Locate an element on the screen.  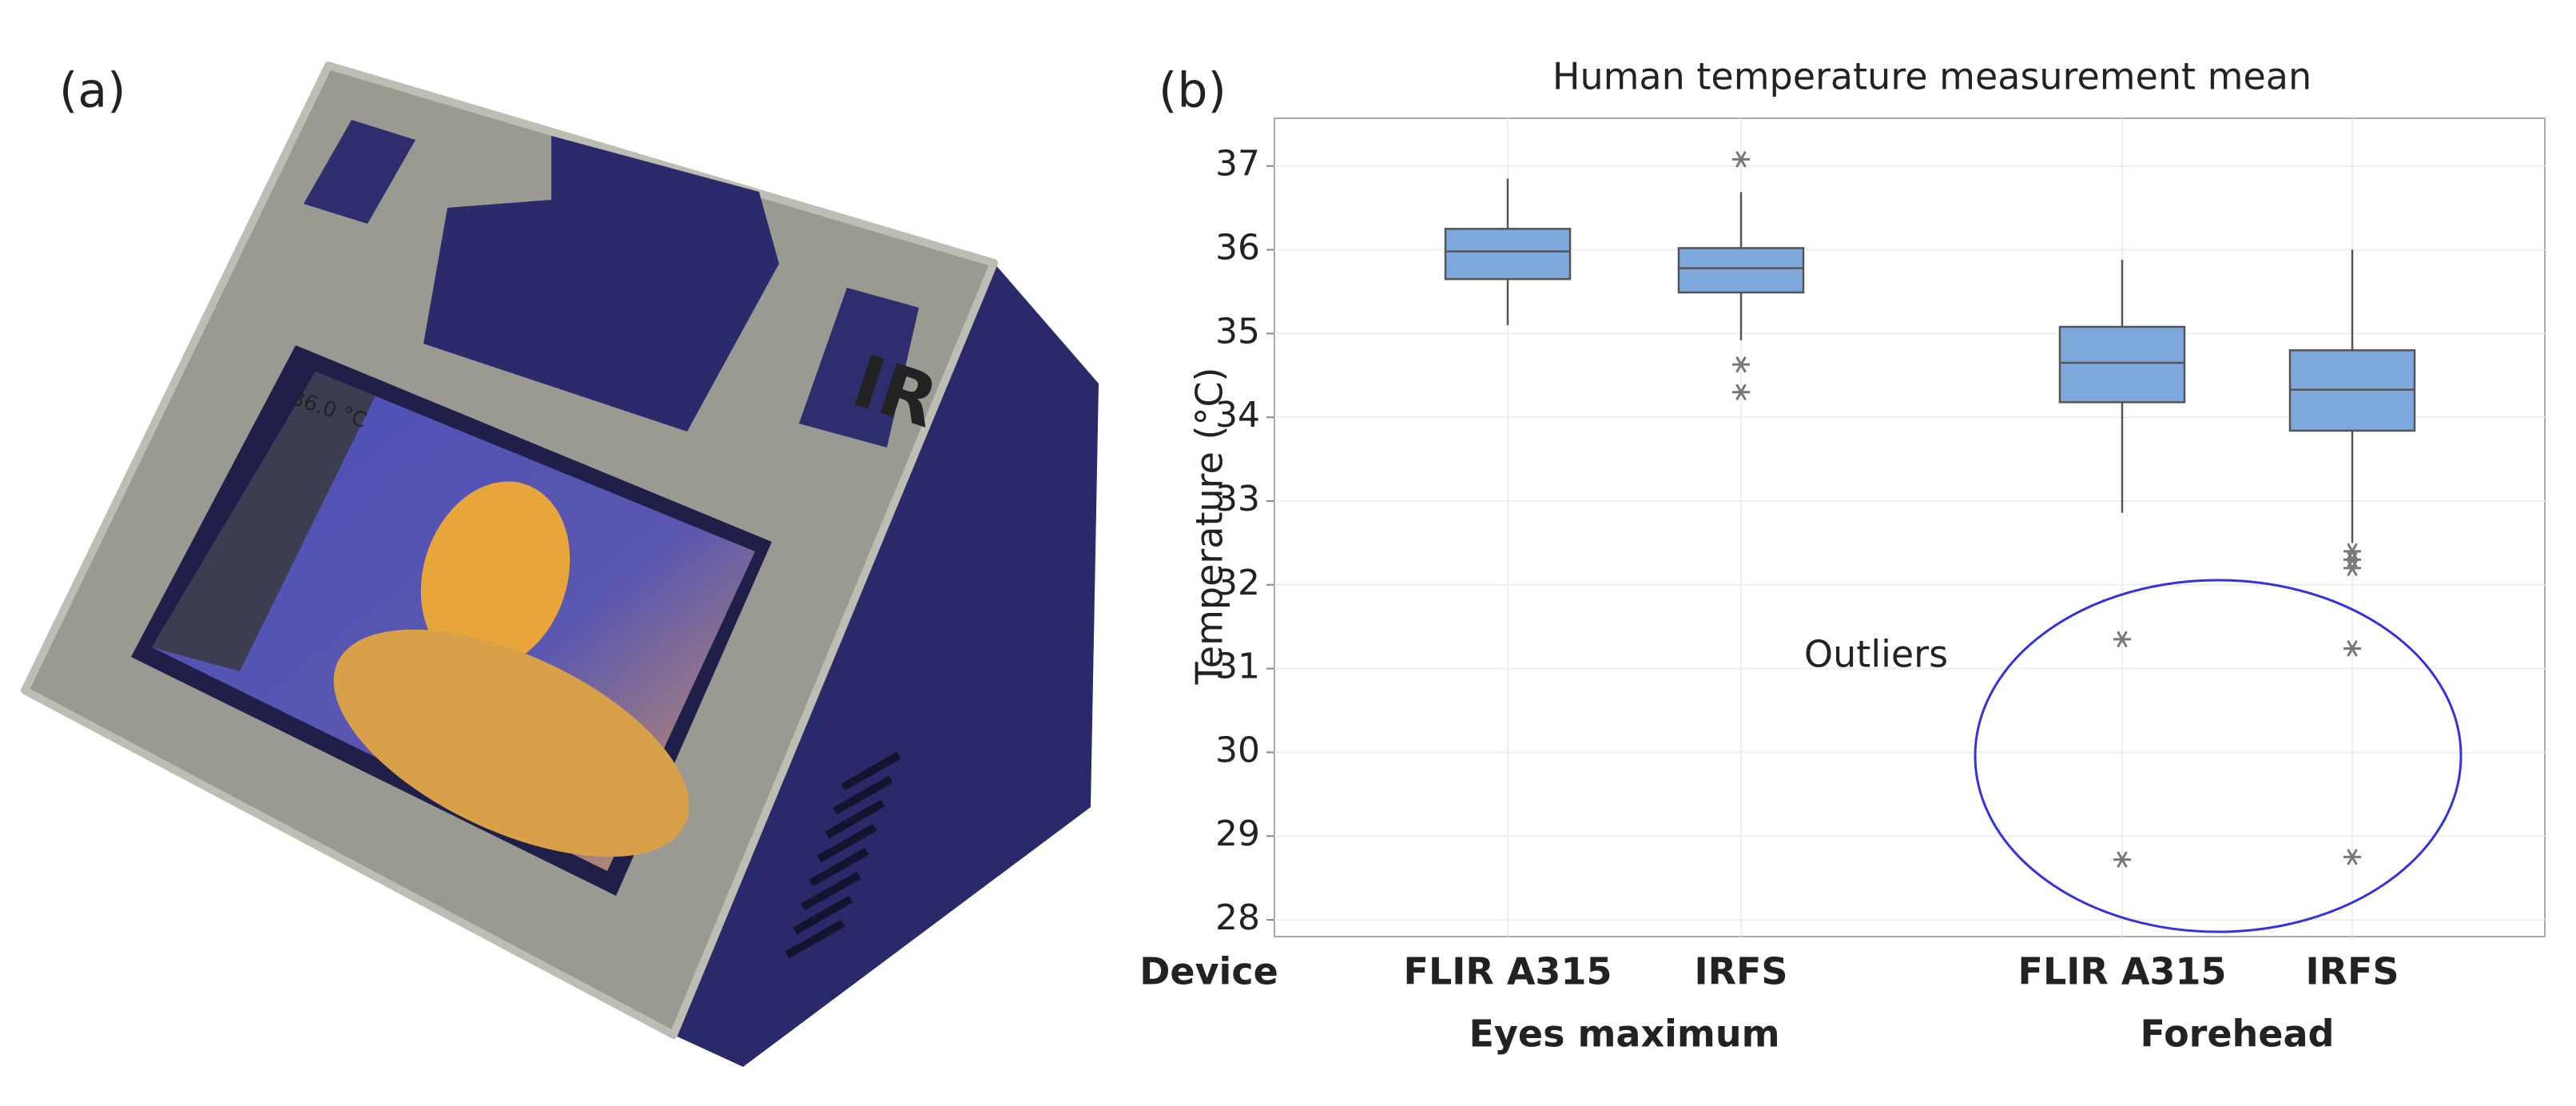
y-tick-label: 34 is located at coordinates (1237, 415).